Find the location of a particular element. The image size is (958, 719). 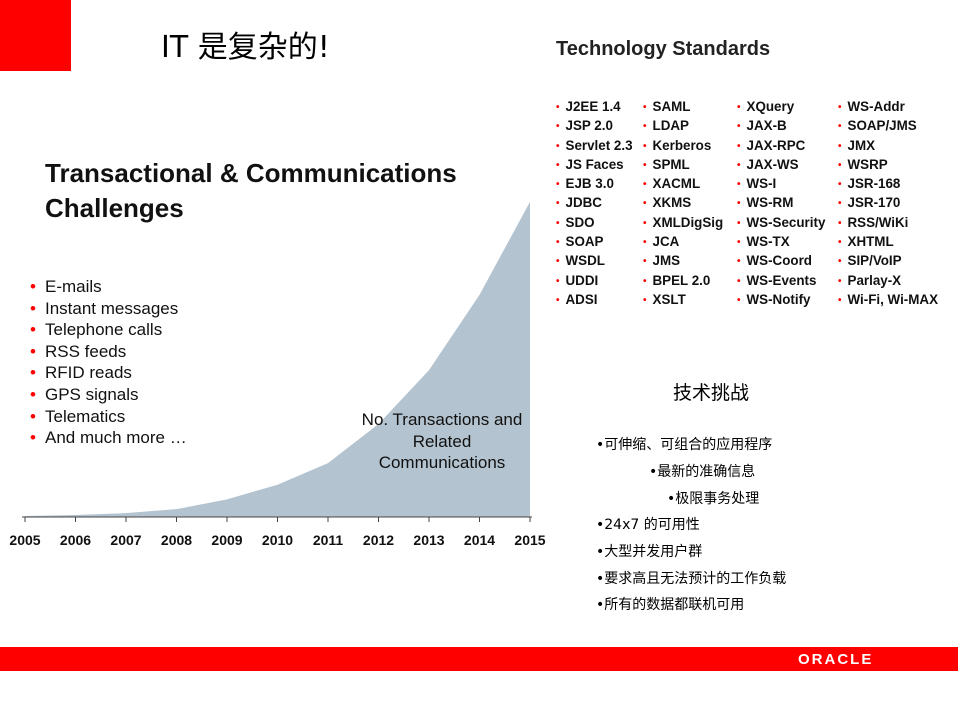

standard-item: Kerberos is located at coordinates (683, 145).